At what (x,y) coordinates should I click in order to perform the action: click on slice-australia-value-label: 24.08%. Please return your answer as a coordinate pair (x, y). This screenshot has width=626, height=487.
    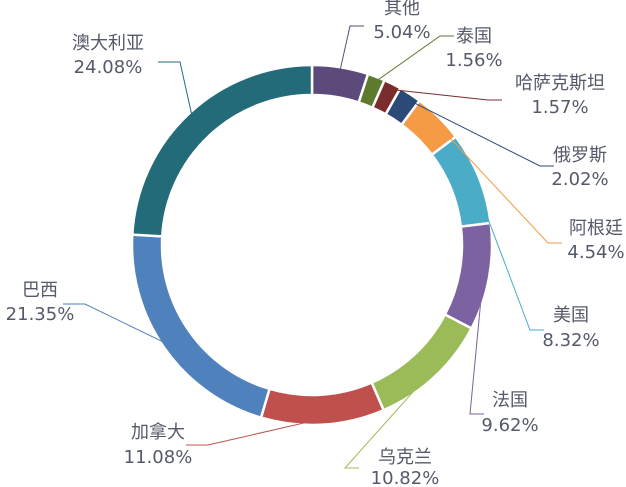
    Looking at the image, I should click on (108, 67).